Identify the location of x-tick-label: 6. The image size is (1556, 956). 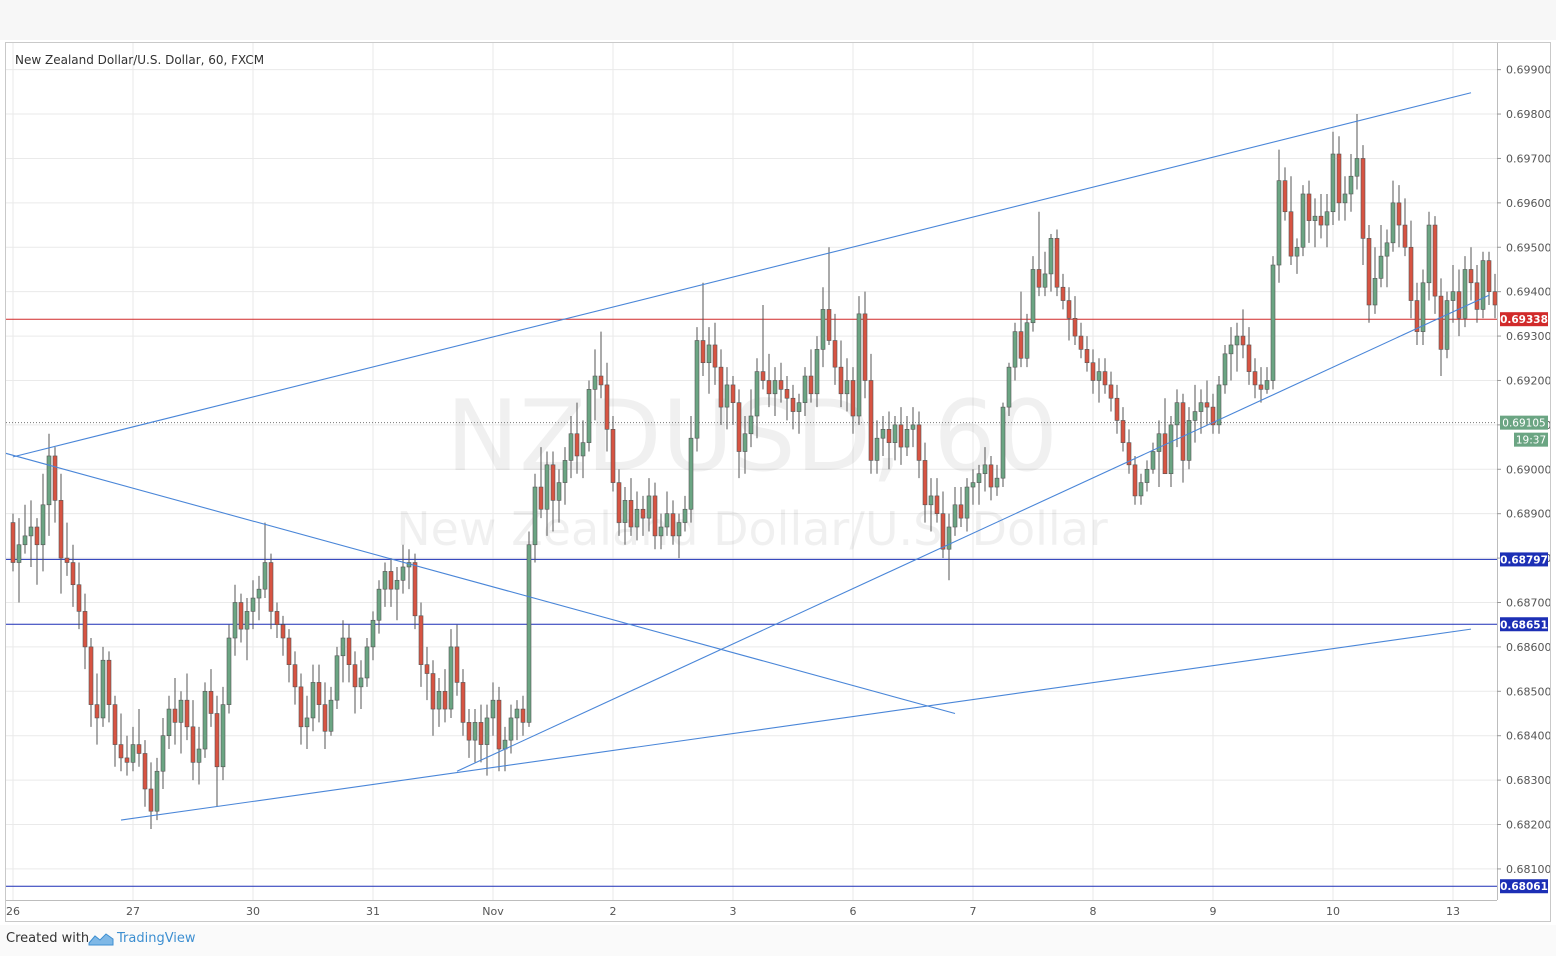
(853, 911).